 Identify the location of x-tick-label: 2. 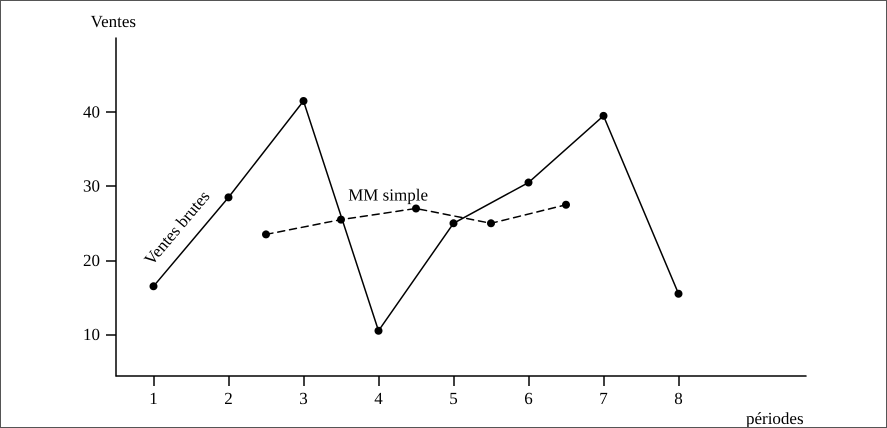
(228, 398).